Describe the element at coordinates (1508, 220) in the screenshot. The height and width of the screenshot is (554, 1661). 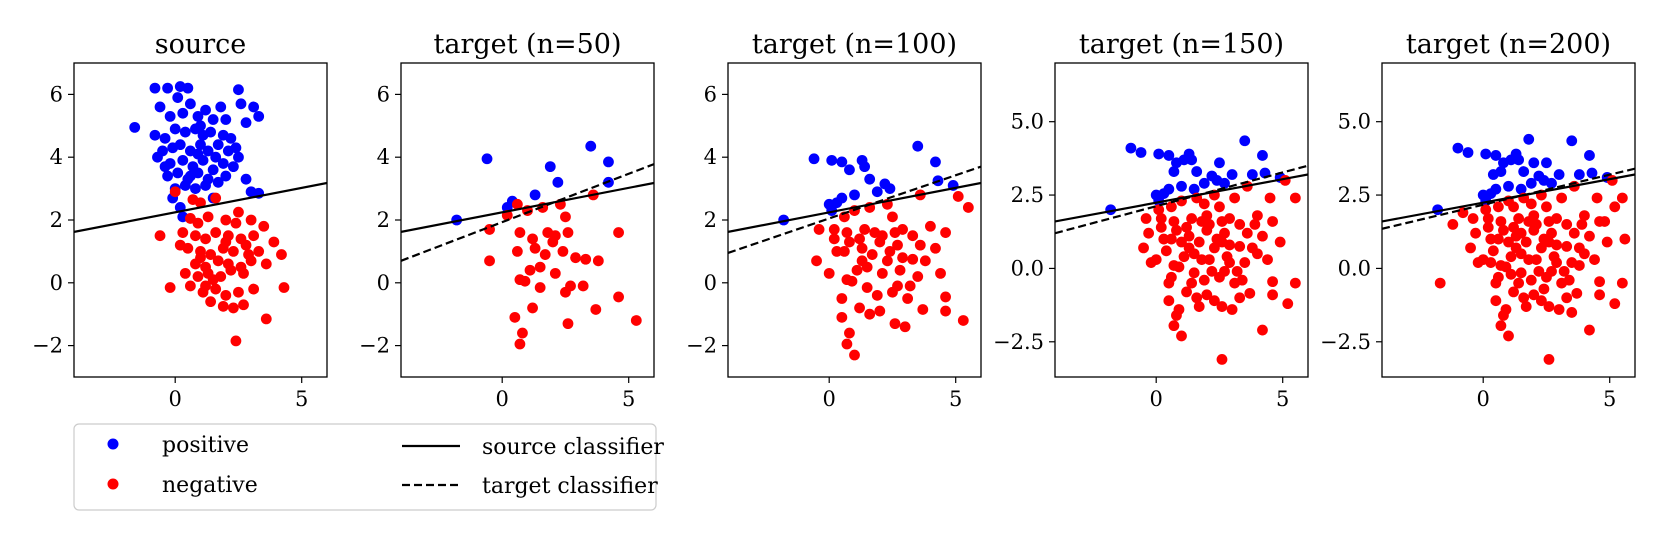
I see `plot-frame` at that location.